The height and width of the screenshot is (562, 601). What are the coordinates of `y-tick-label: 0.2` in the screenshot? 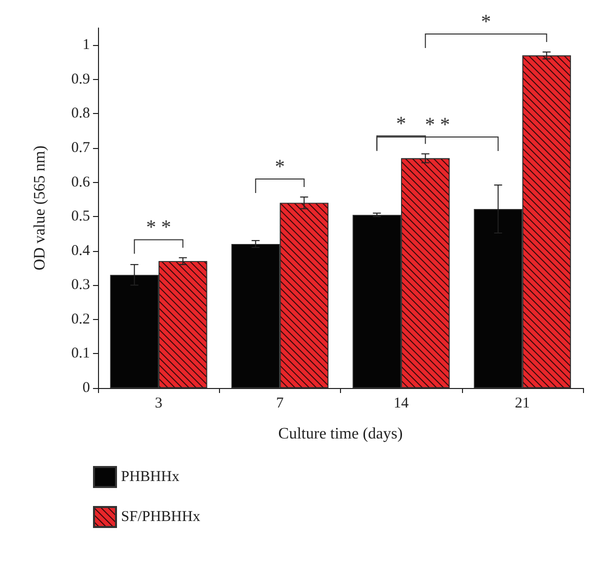 It's located at (80, 319).